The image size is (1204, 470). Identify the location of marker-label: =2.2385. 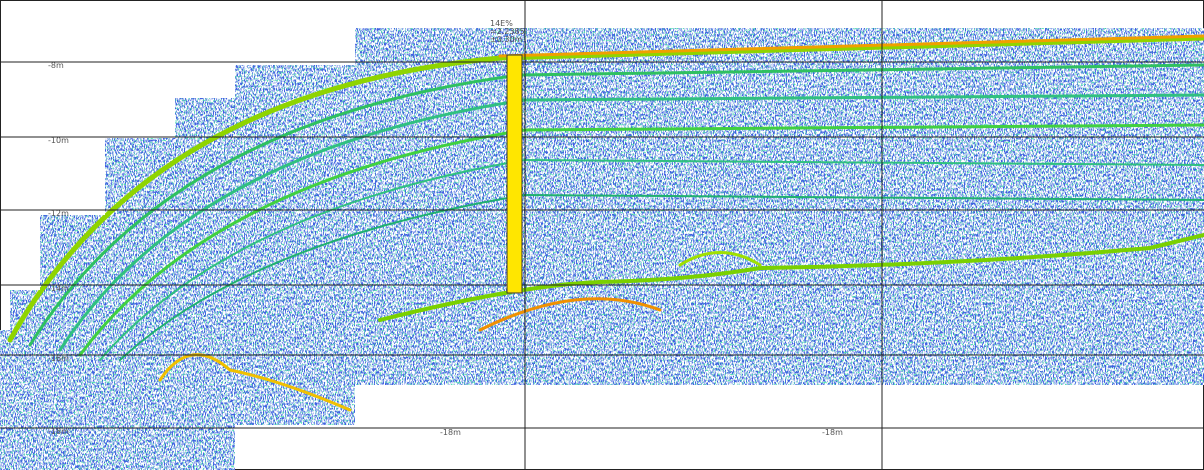
(507, 31).